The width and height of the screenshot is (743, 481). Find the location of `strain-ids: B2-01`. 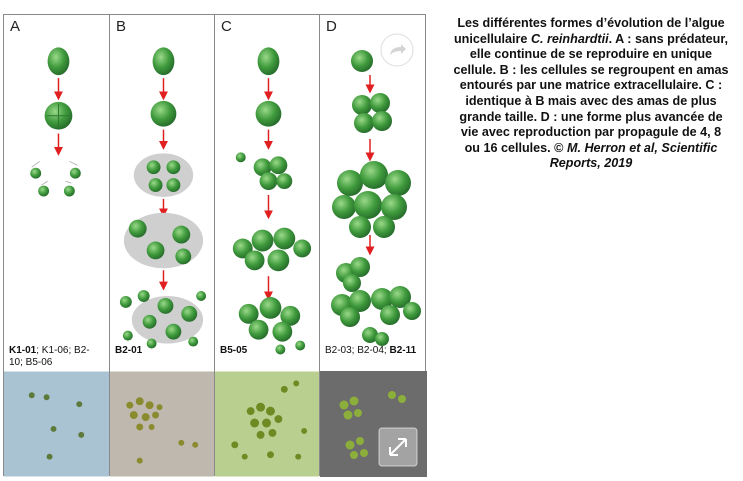

strain-ids: B2-01 is located at coordinates (161, 351).